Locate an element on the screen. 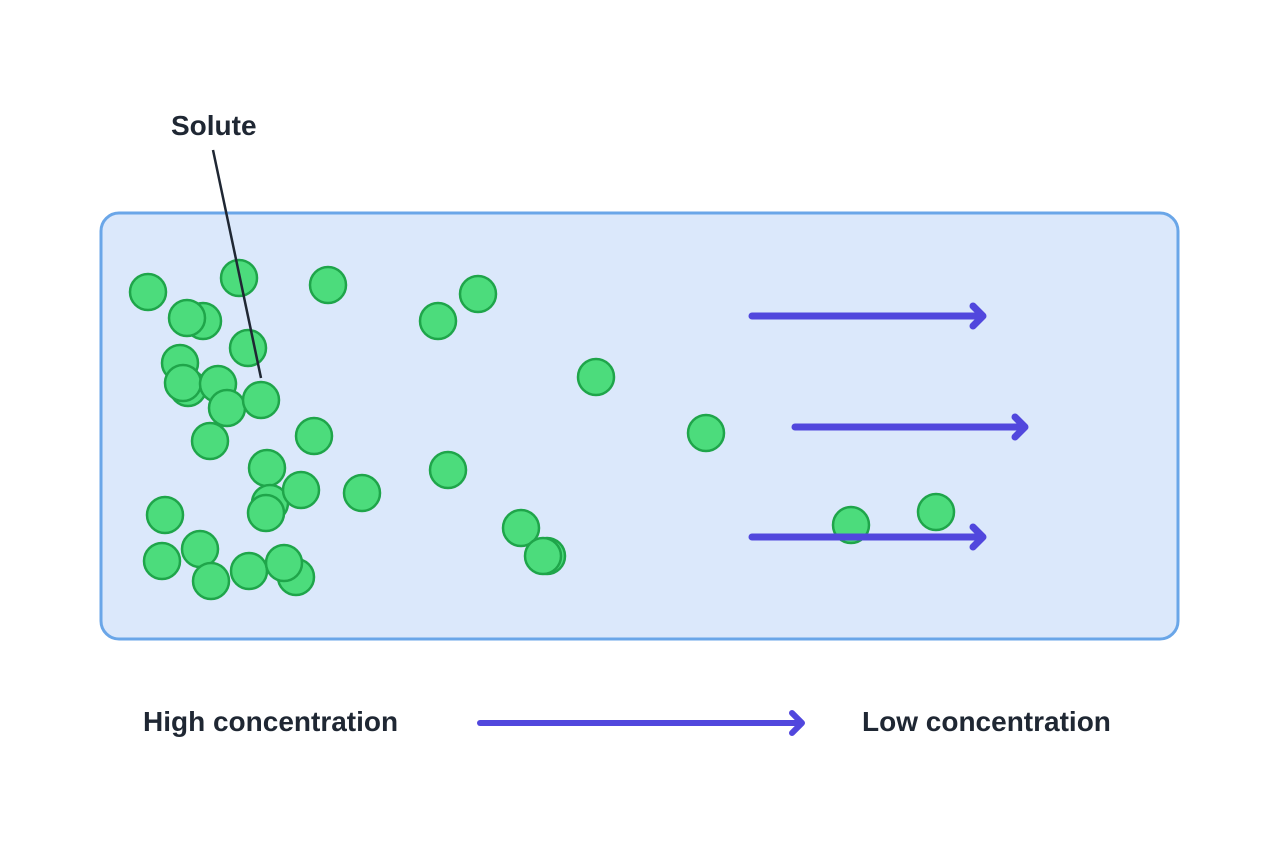 The height and width of the screenshot is (853, 1280). solute-leader-line is located at coordinates (237, 264).